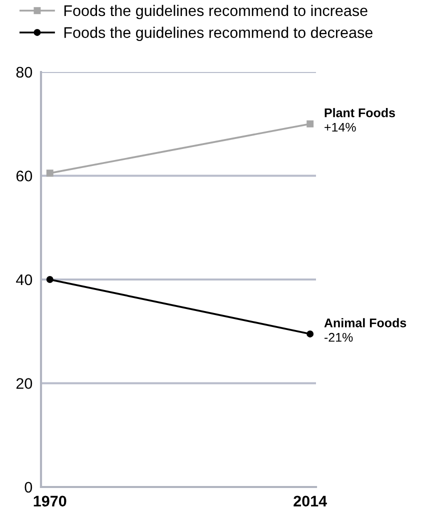 The width and height of the screenshot is (424, 514). Describe the element at coordinates (359, 120) in the screenshot. I see `annotation: Plant Foods +14%` at that location.